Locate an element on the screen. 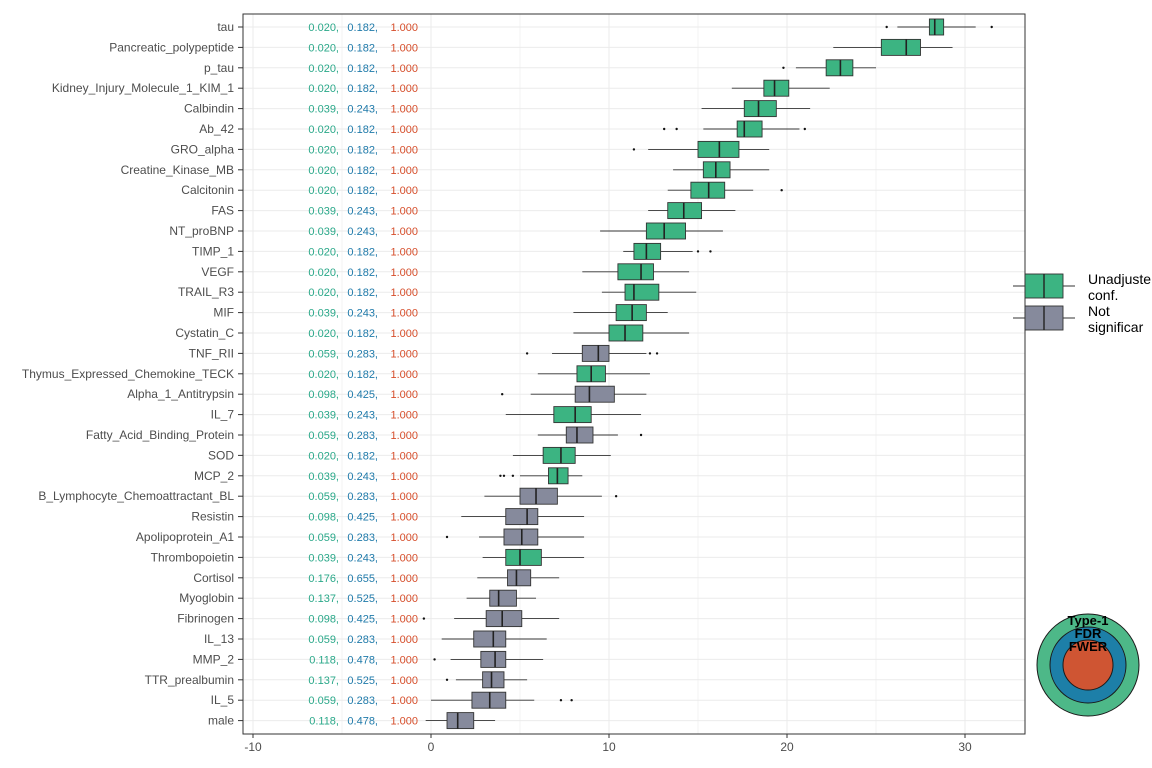 This screenshot has width=1152, height=768. box-MIF is located at coordinates (620, 313).